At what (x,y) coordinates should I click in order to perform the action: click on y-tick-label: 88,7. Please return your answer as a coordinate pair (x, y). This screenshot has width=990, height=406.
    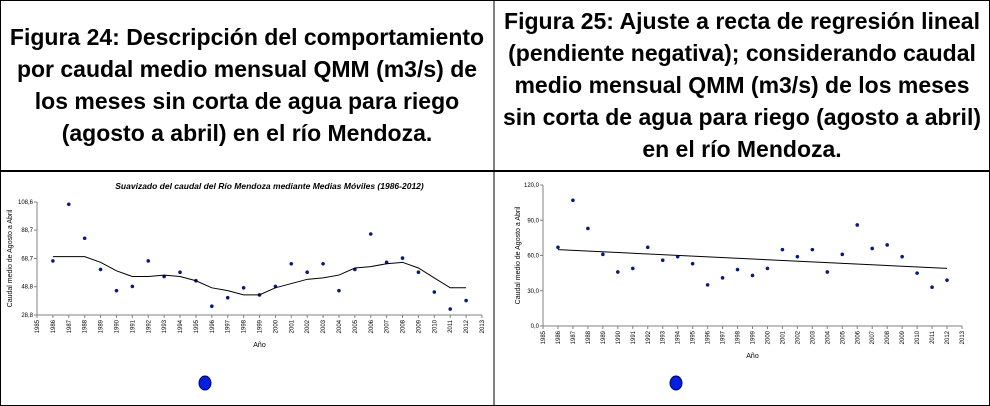
    Looking at the image, I should click on (27, 231).